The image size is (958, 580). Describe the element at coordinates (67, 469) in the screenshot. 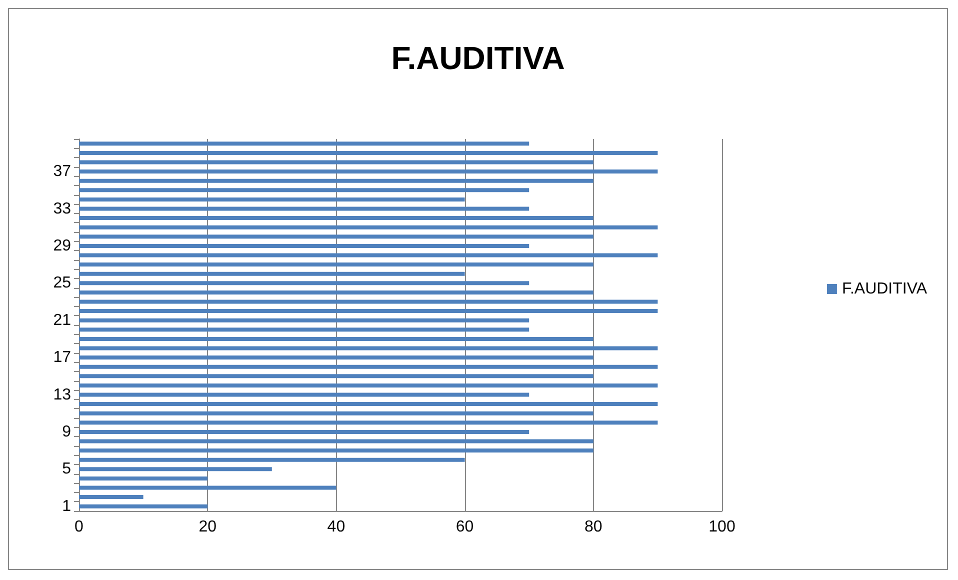

I see `y-tick-label: 5` at that location.